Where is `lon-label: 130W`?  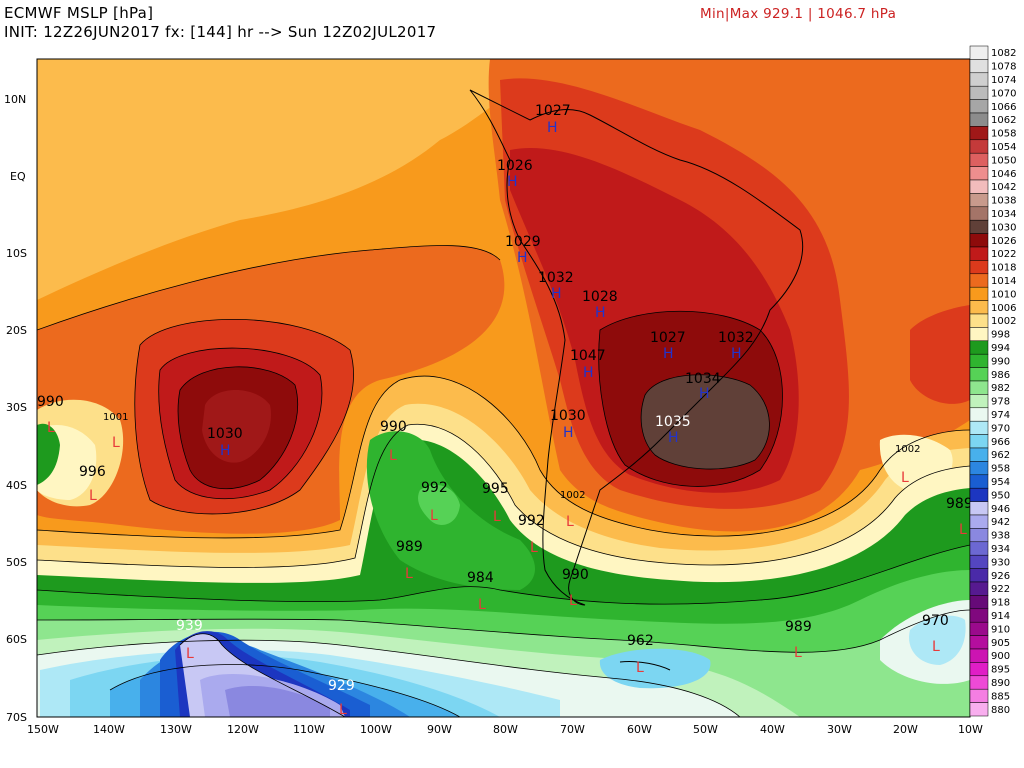
lon-label: 130W is located at coordinates (176, 729).